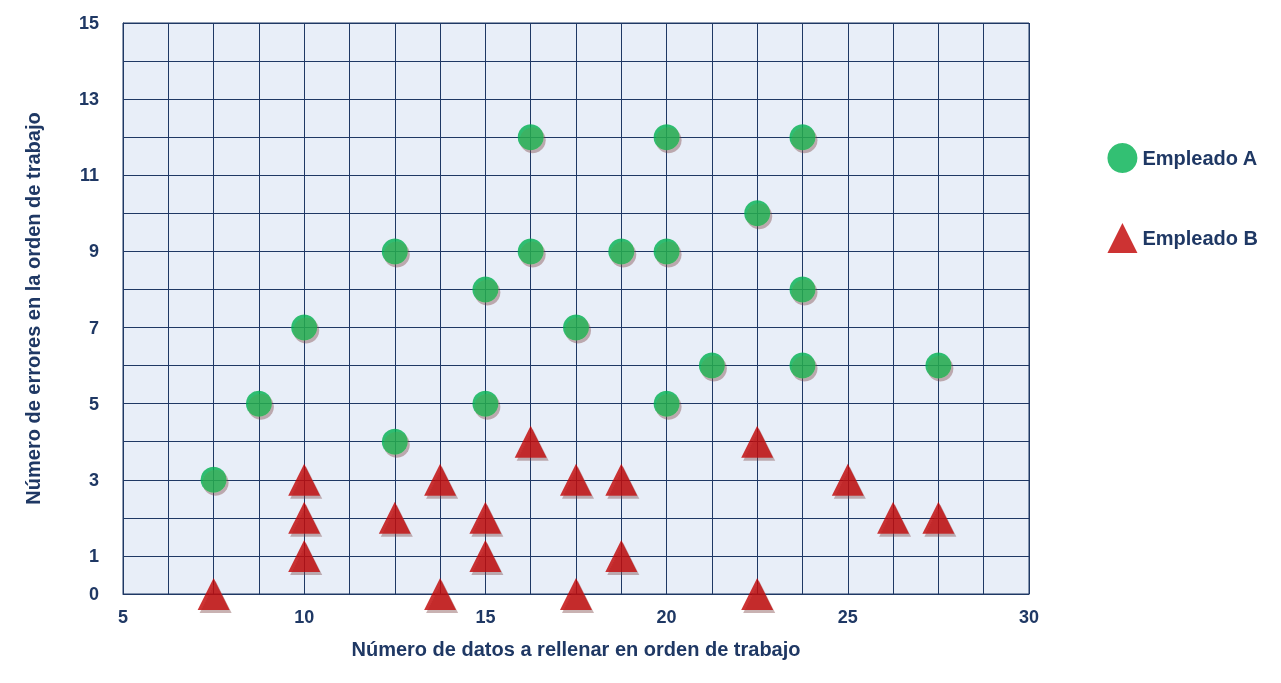 The image size is (1281, 683). Describe the element at coordinates (88, 99) in the screenshot. I see `y-tick-label: 13` at that location.